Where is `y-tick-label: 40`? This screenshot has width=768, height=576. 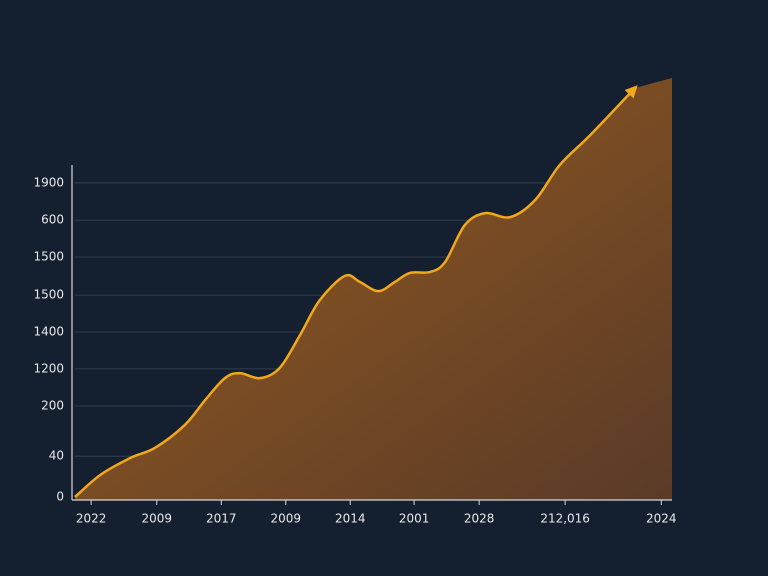 y-tick-label: 40 is located at coordinates (56, 456).